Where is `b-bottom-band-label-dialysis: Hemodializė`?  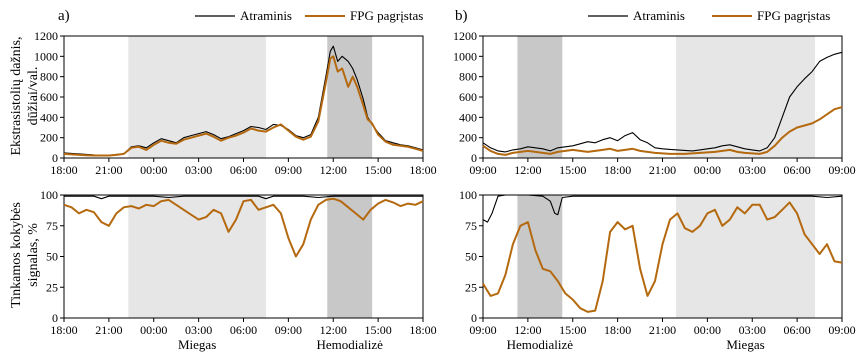
b-bottom-band-label-dialysis: Hemodializė is located at coordinates (540, 344).